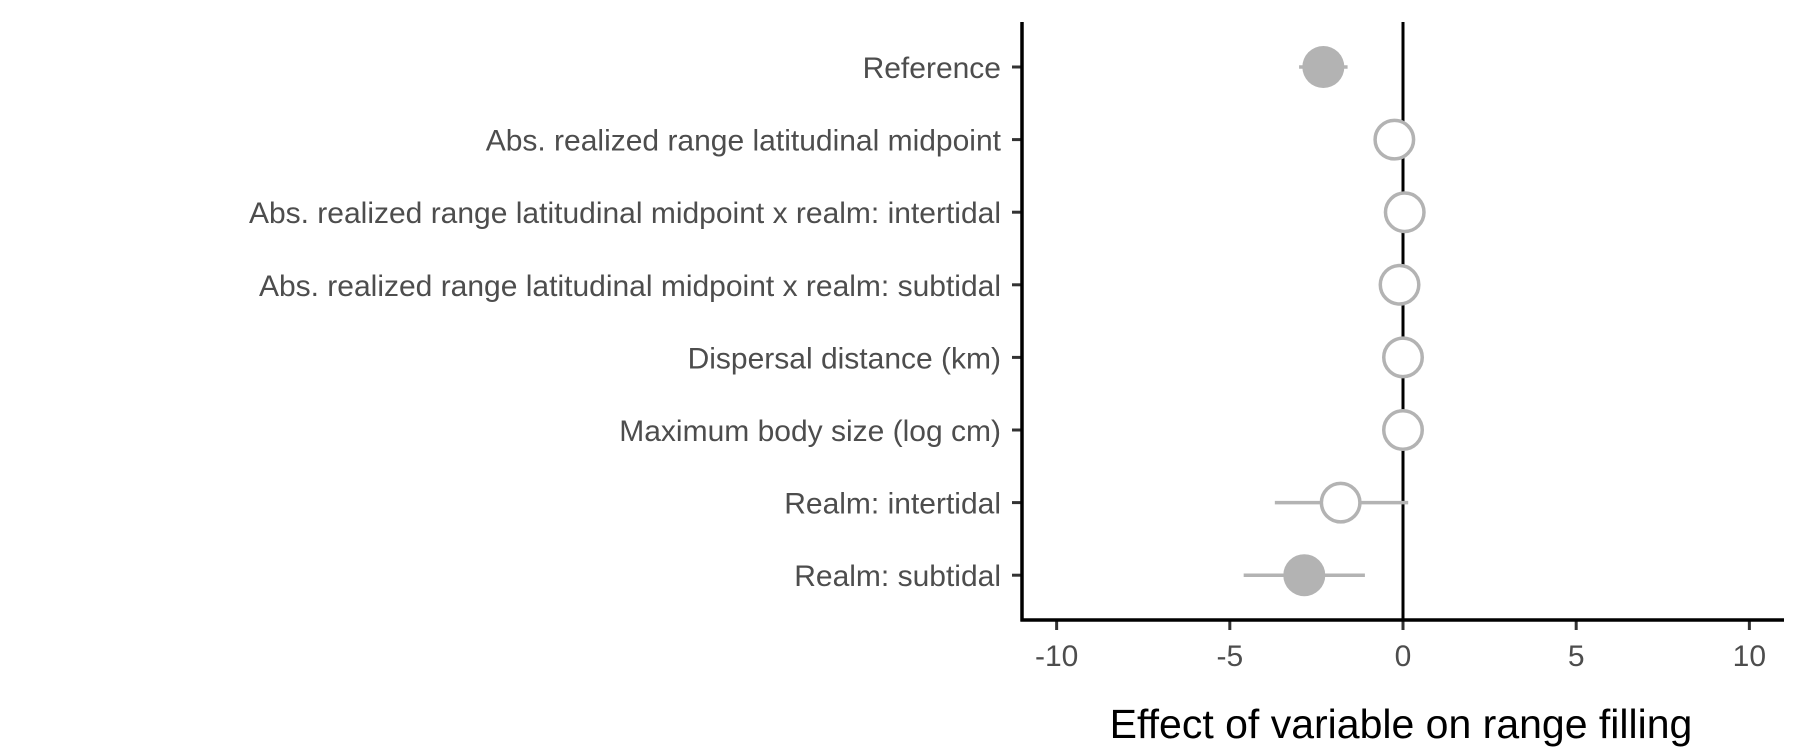 The height and width of the screenshot is (750, 1800). I want to click on data-marks, so click(1334, 321).